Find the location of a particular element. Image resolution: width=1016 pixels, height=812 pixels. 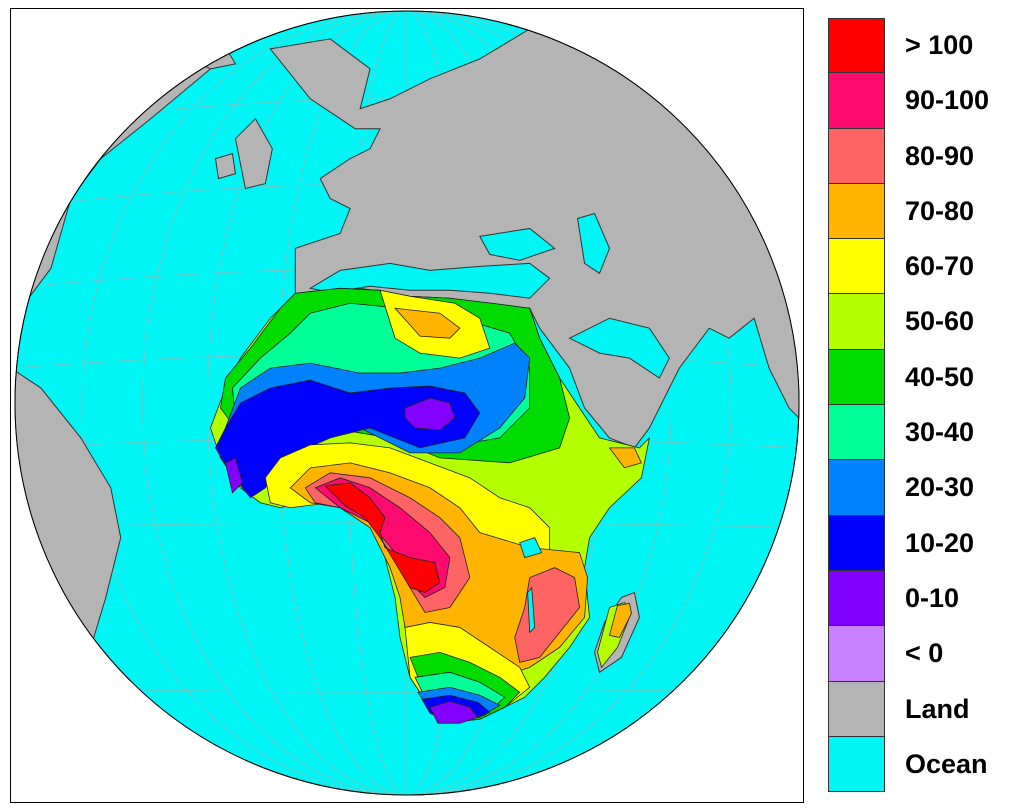

legend-label: 50-60 is located at coordinates (940, 321).